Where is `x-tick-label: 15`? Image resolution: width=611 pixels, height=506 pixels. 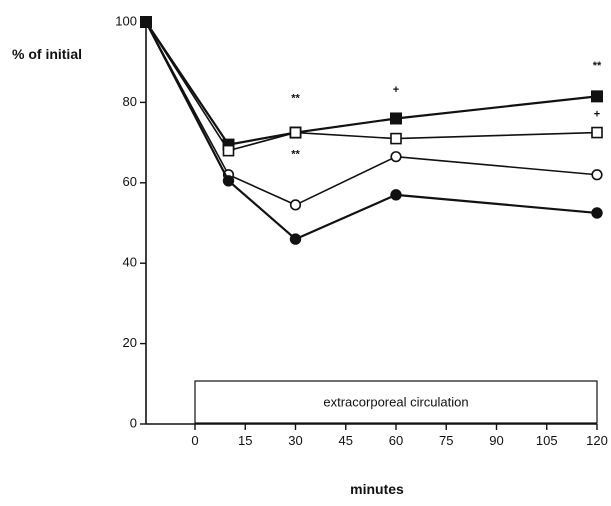 x-tick-label: 15 is located at coordinates (245, 440).